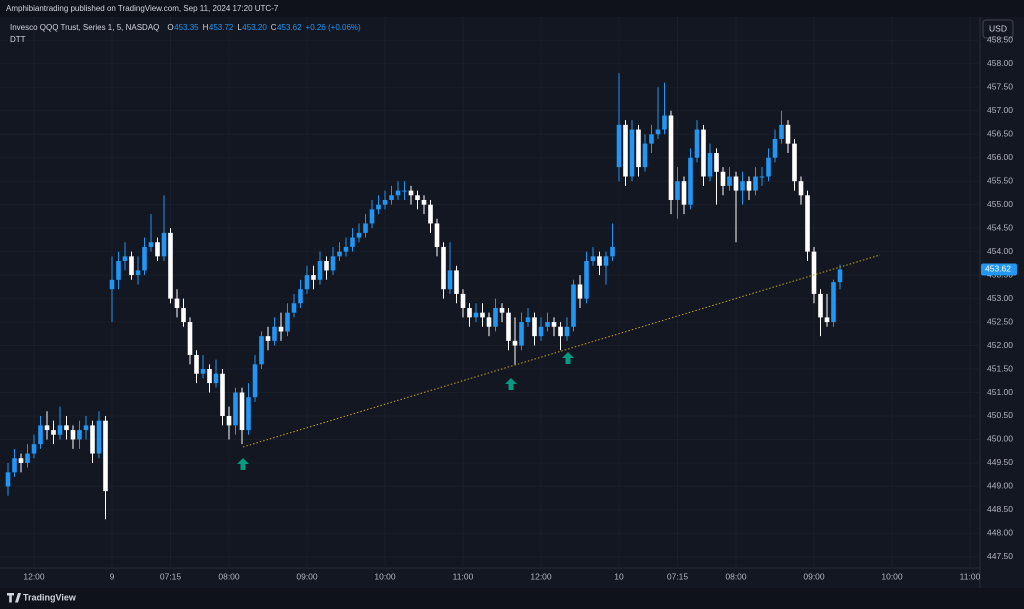 Image resolution: width=1024 pixels, height=609 pixels. What do you see at coordinates (221, 27) in the screenshot?
I see `quote-value: 453.72` at bounding box center [221, 27].